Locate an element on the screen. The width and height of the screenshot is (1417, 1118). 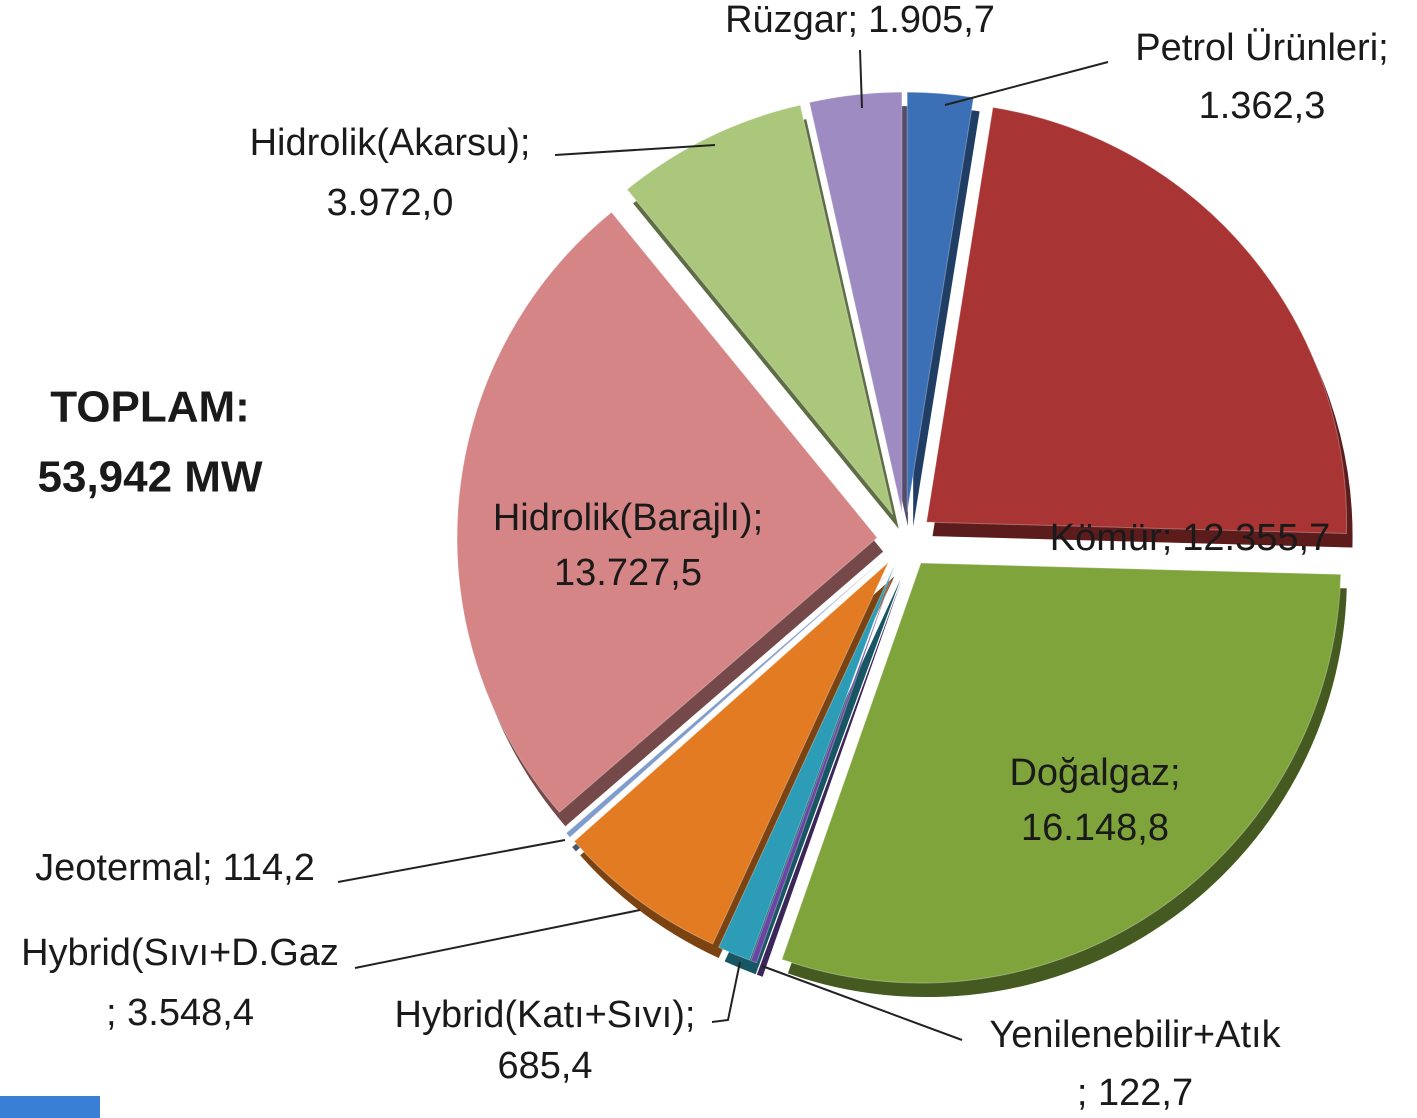
category-label: Doğalgaz; is located at coordinates (1094, 773).